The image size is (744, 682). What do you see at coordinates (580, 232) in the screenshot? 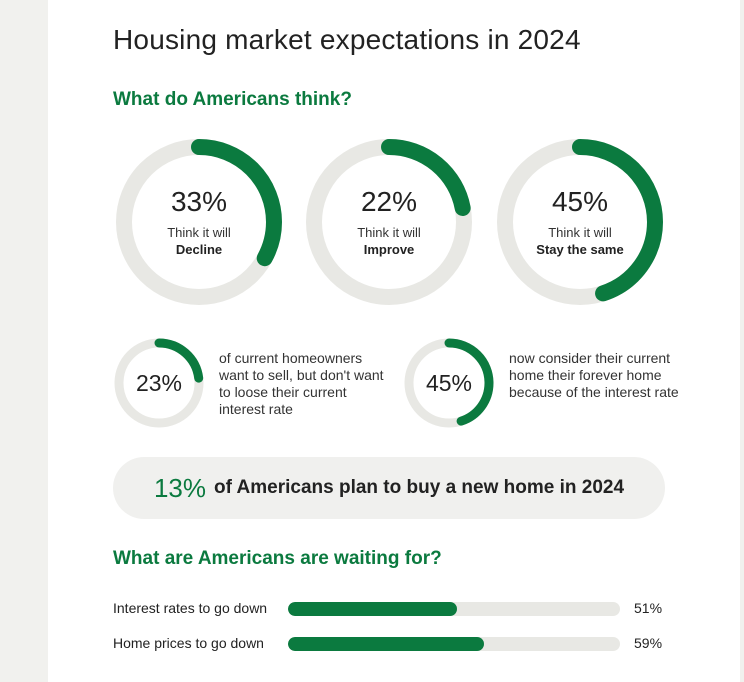
I see `donut-stay-same-line1: Think it will` at bounding box center [580, 232].